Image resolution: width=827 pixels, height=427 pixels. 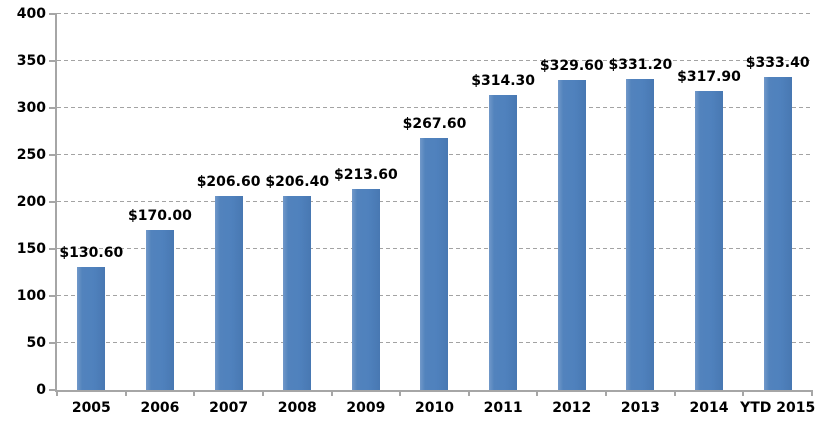 What do you see at coordinates (41, 390) in the screenshot?
I see `y-tick-label: 0` at bounding box center [41, 390].